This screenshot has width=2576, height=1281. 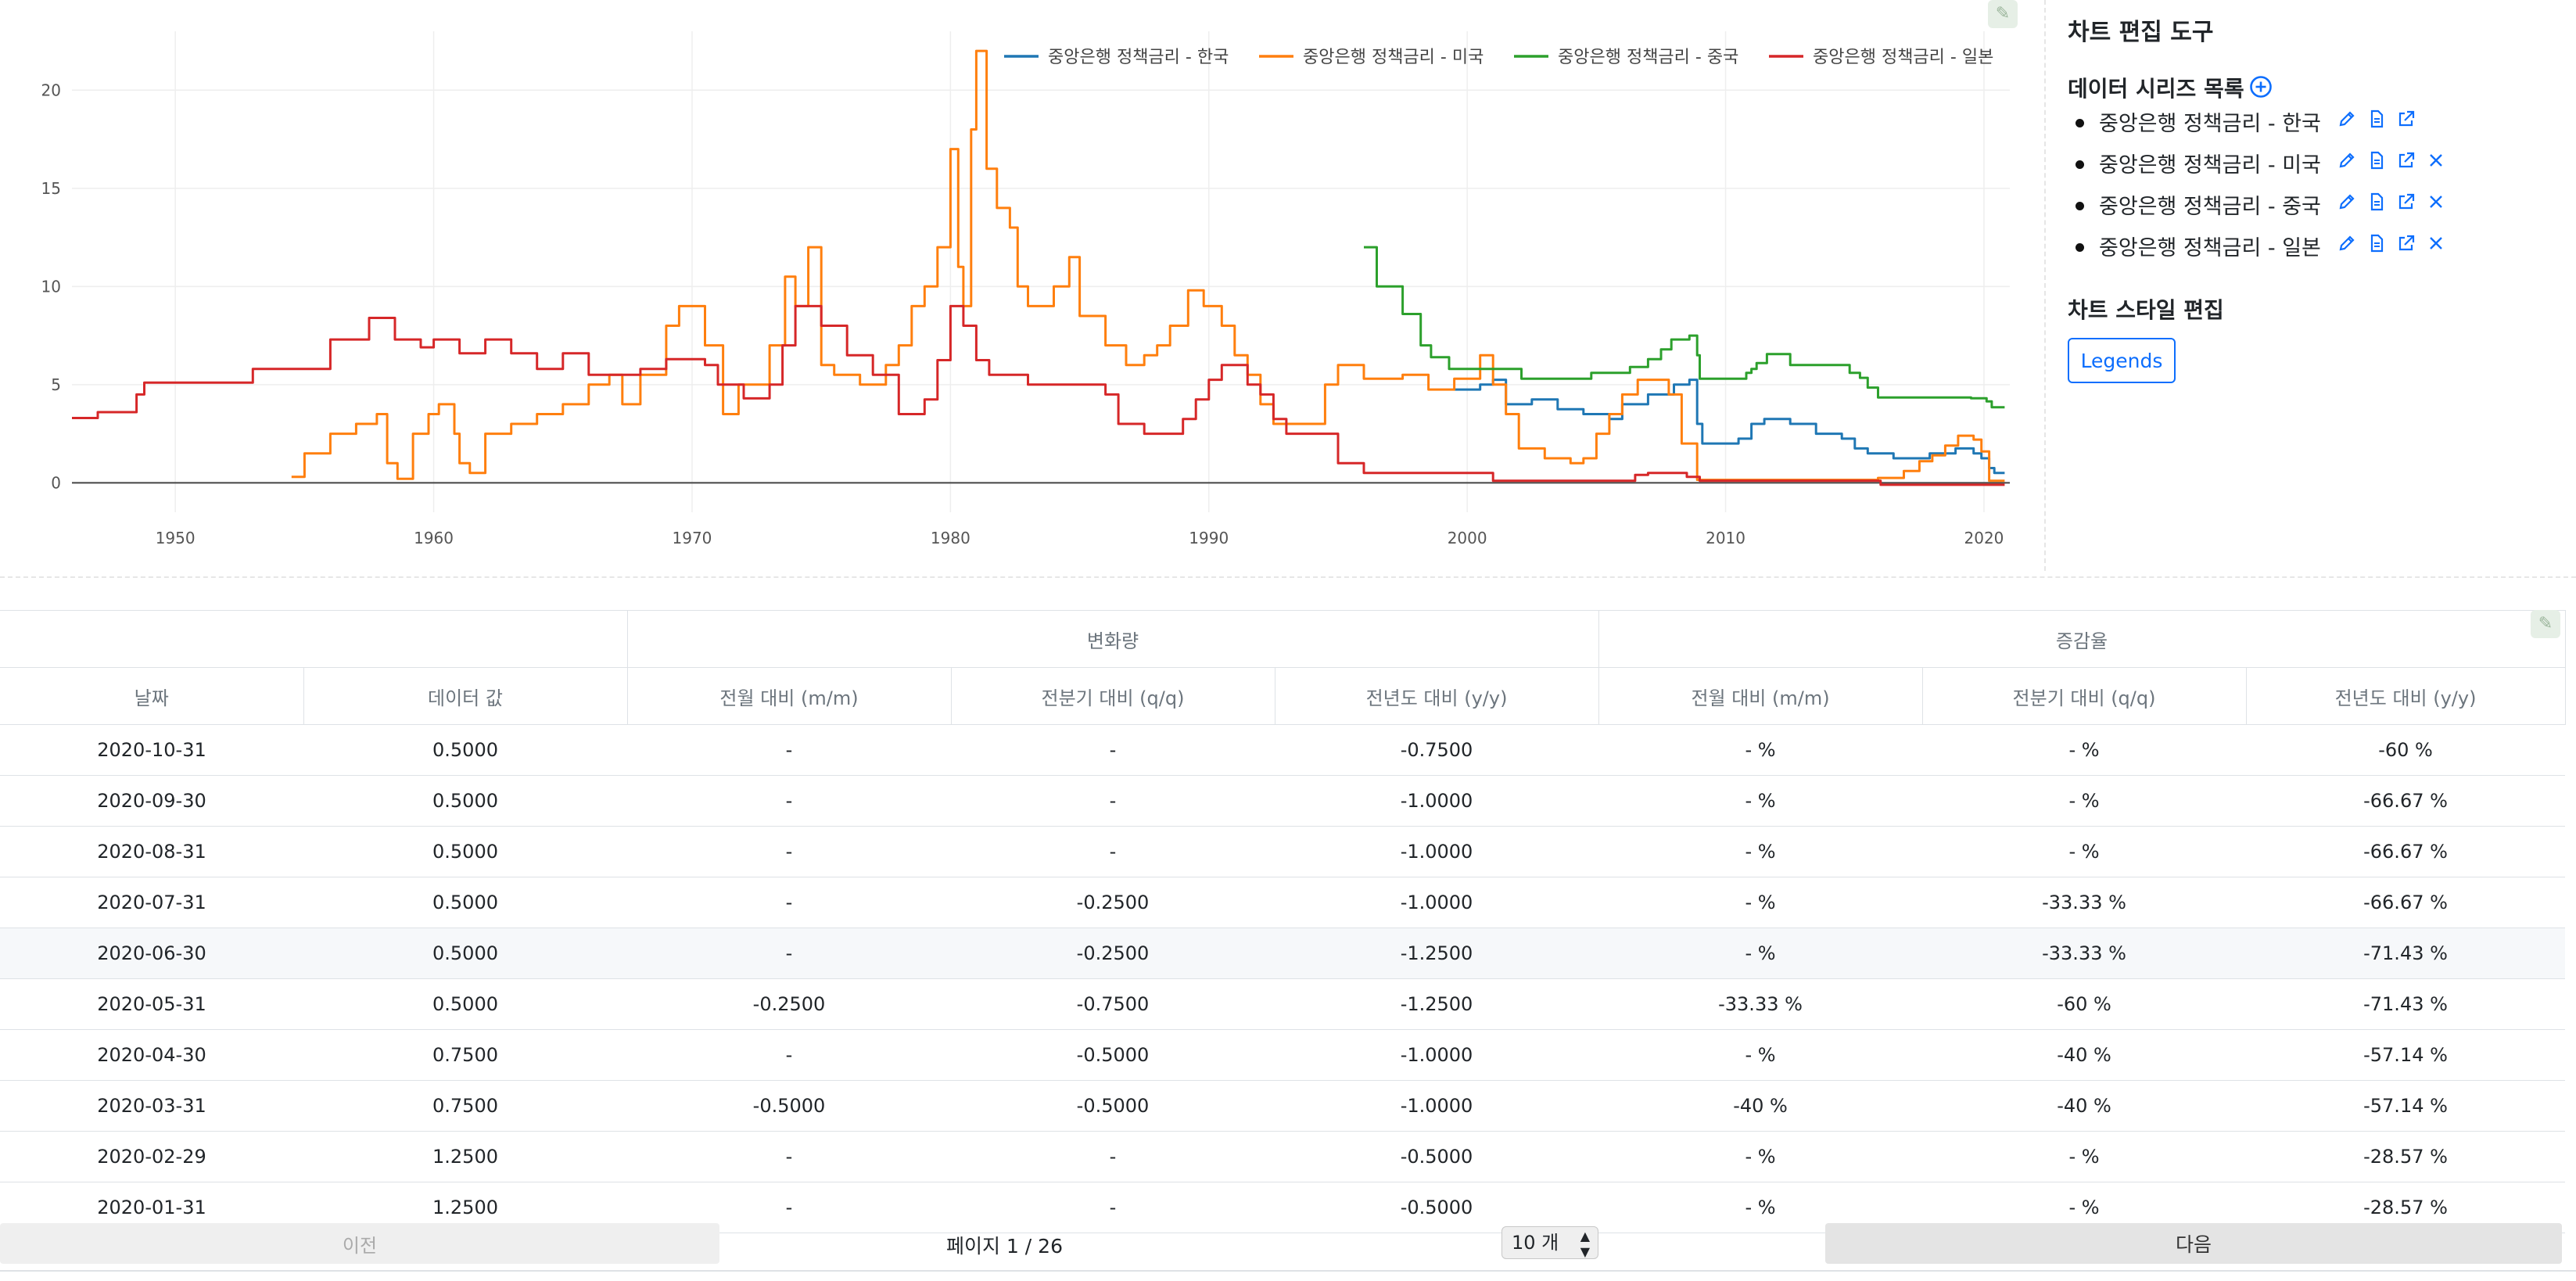 I want to click on table-cell: 2020-10-31, so click(x=151, y=750).